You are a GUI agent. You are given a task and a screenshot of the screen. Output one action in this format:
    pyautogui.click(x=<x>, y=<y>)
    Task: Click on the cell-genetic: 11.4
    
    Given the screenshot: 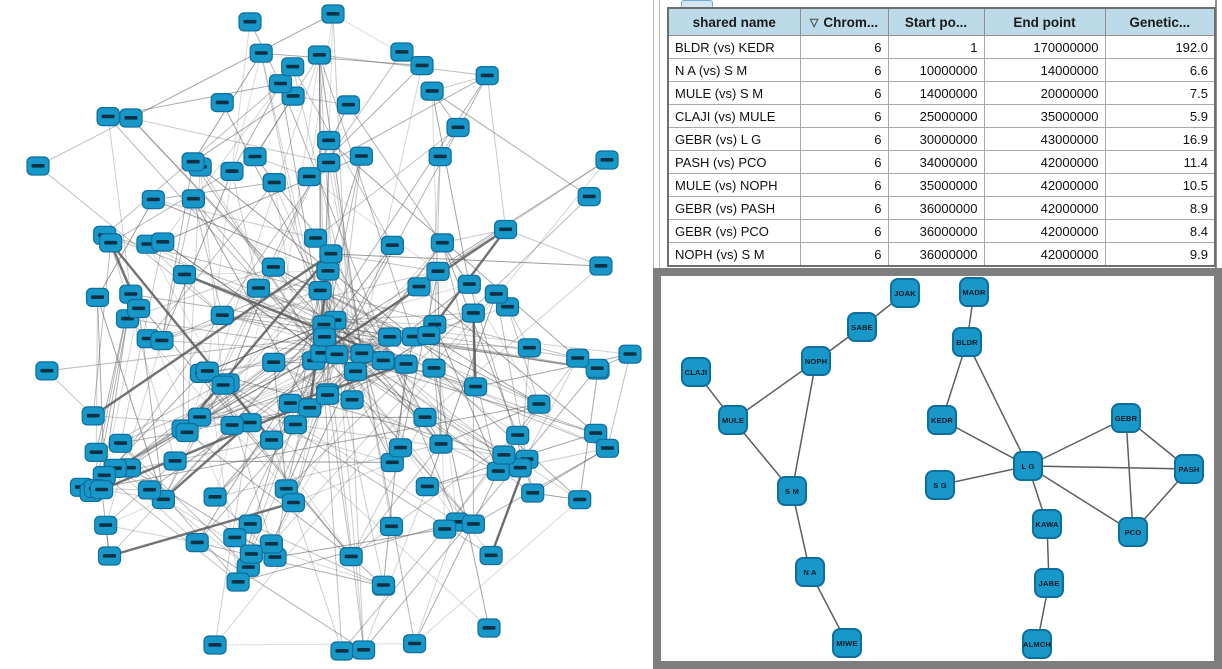 What is the action you would take?
    pyautogui.click(x=1160, y=162)
    